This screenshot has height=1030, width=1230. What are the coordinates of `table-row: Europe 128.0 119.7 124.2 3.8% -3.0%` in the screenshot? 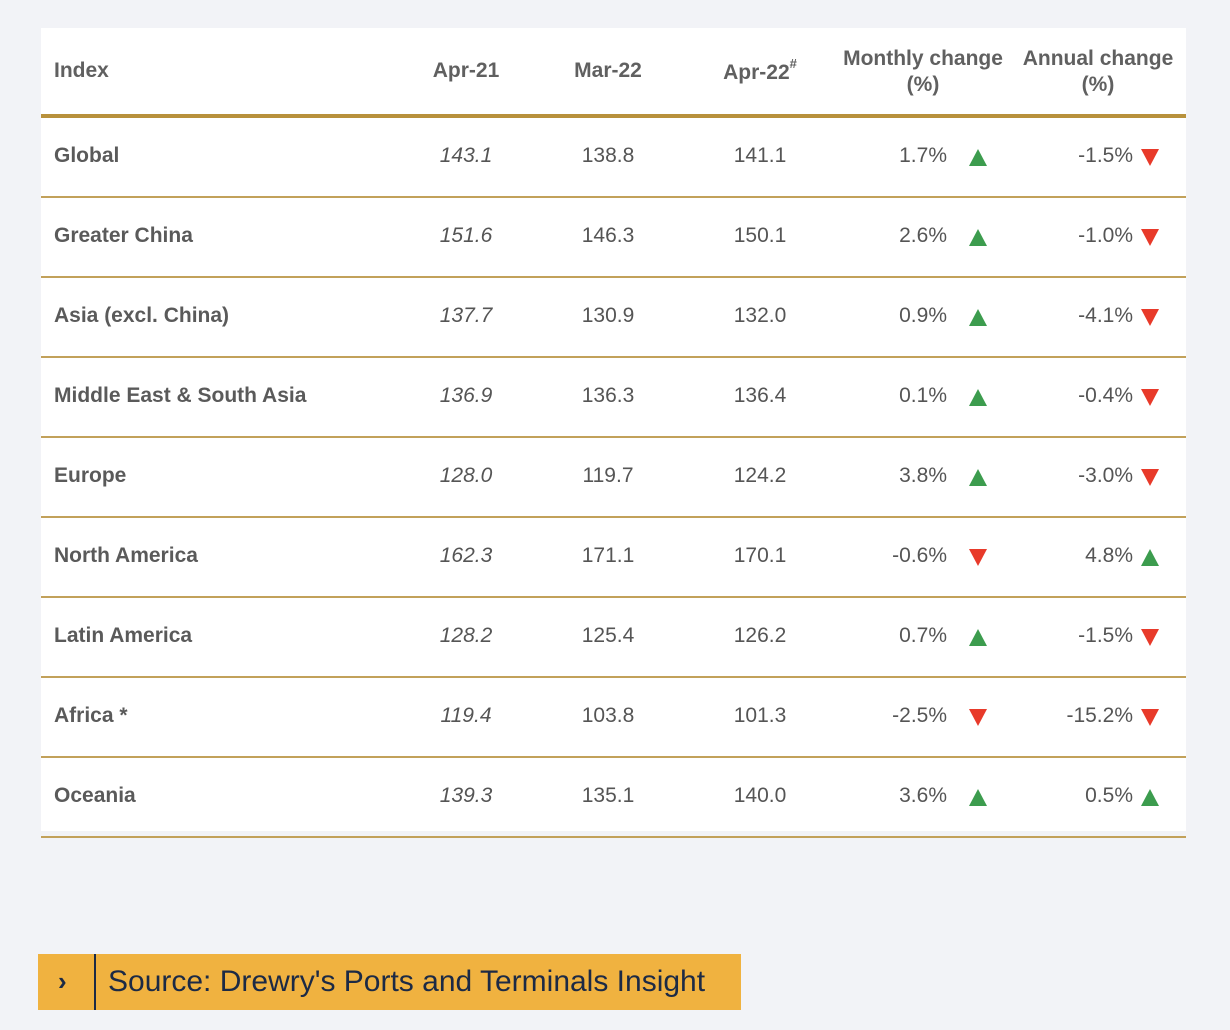 It's located at (613, 478).